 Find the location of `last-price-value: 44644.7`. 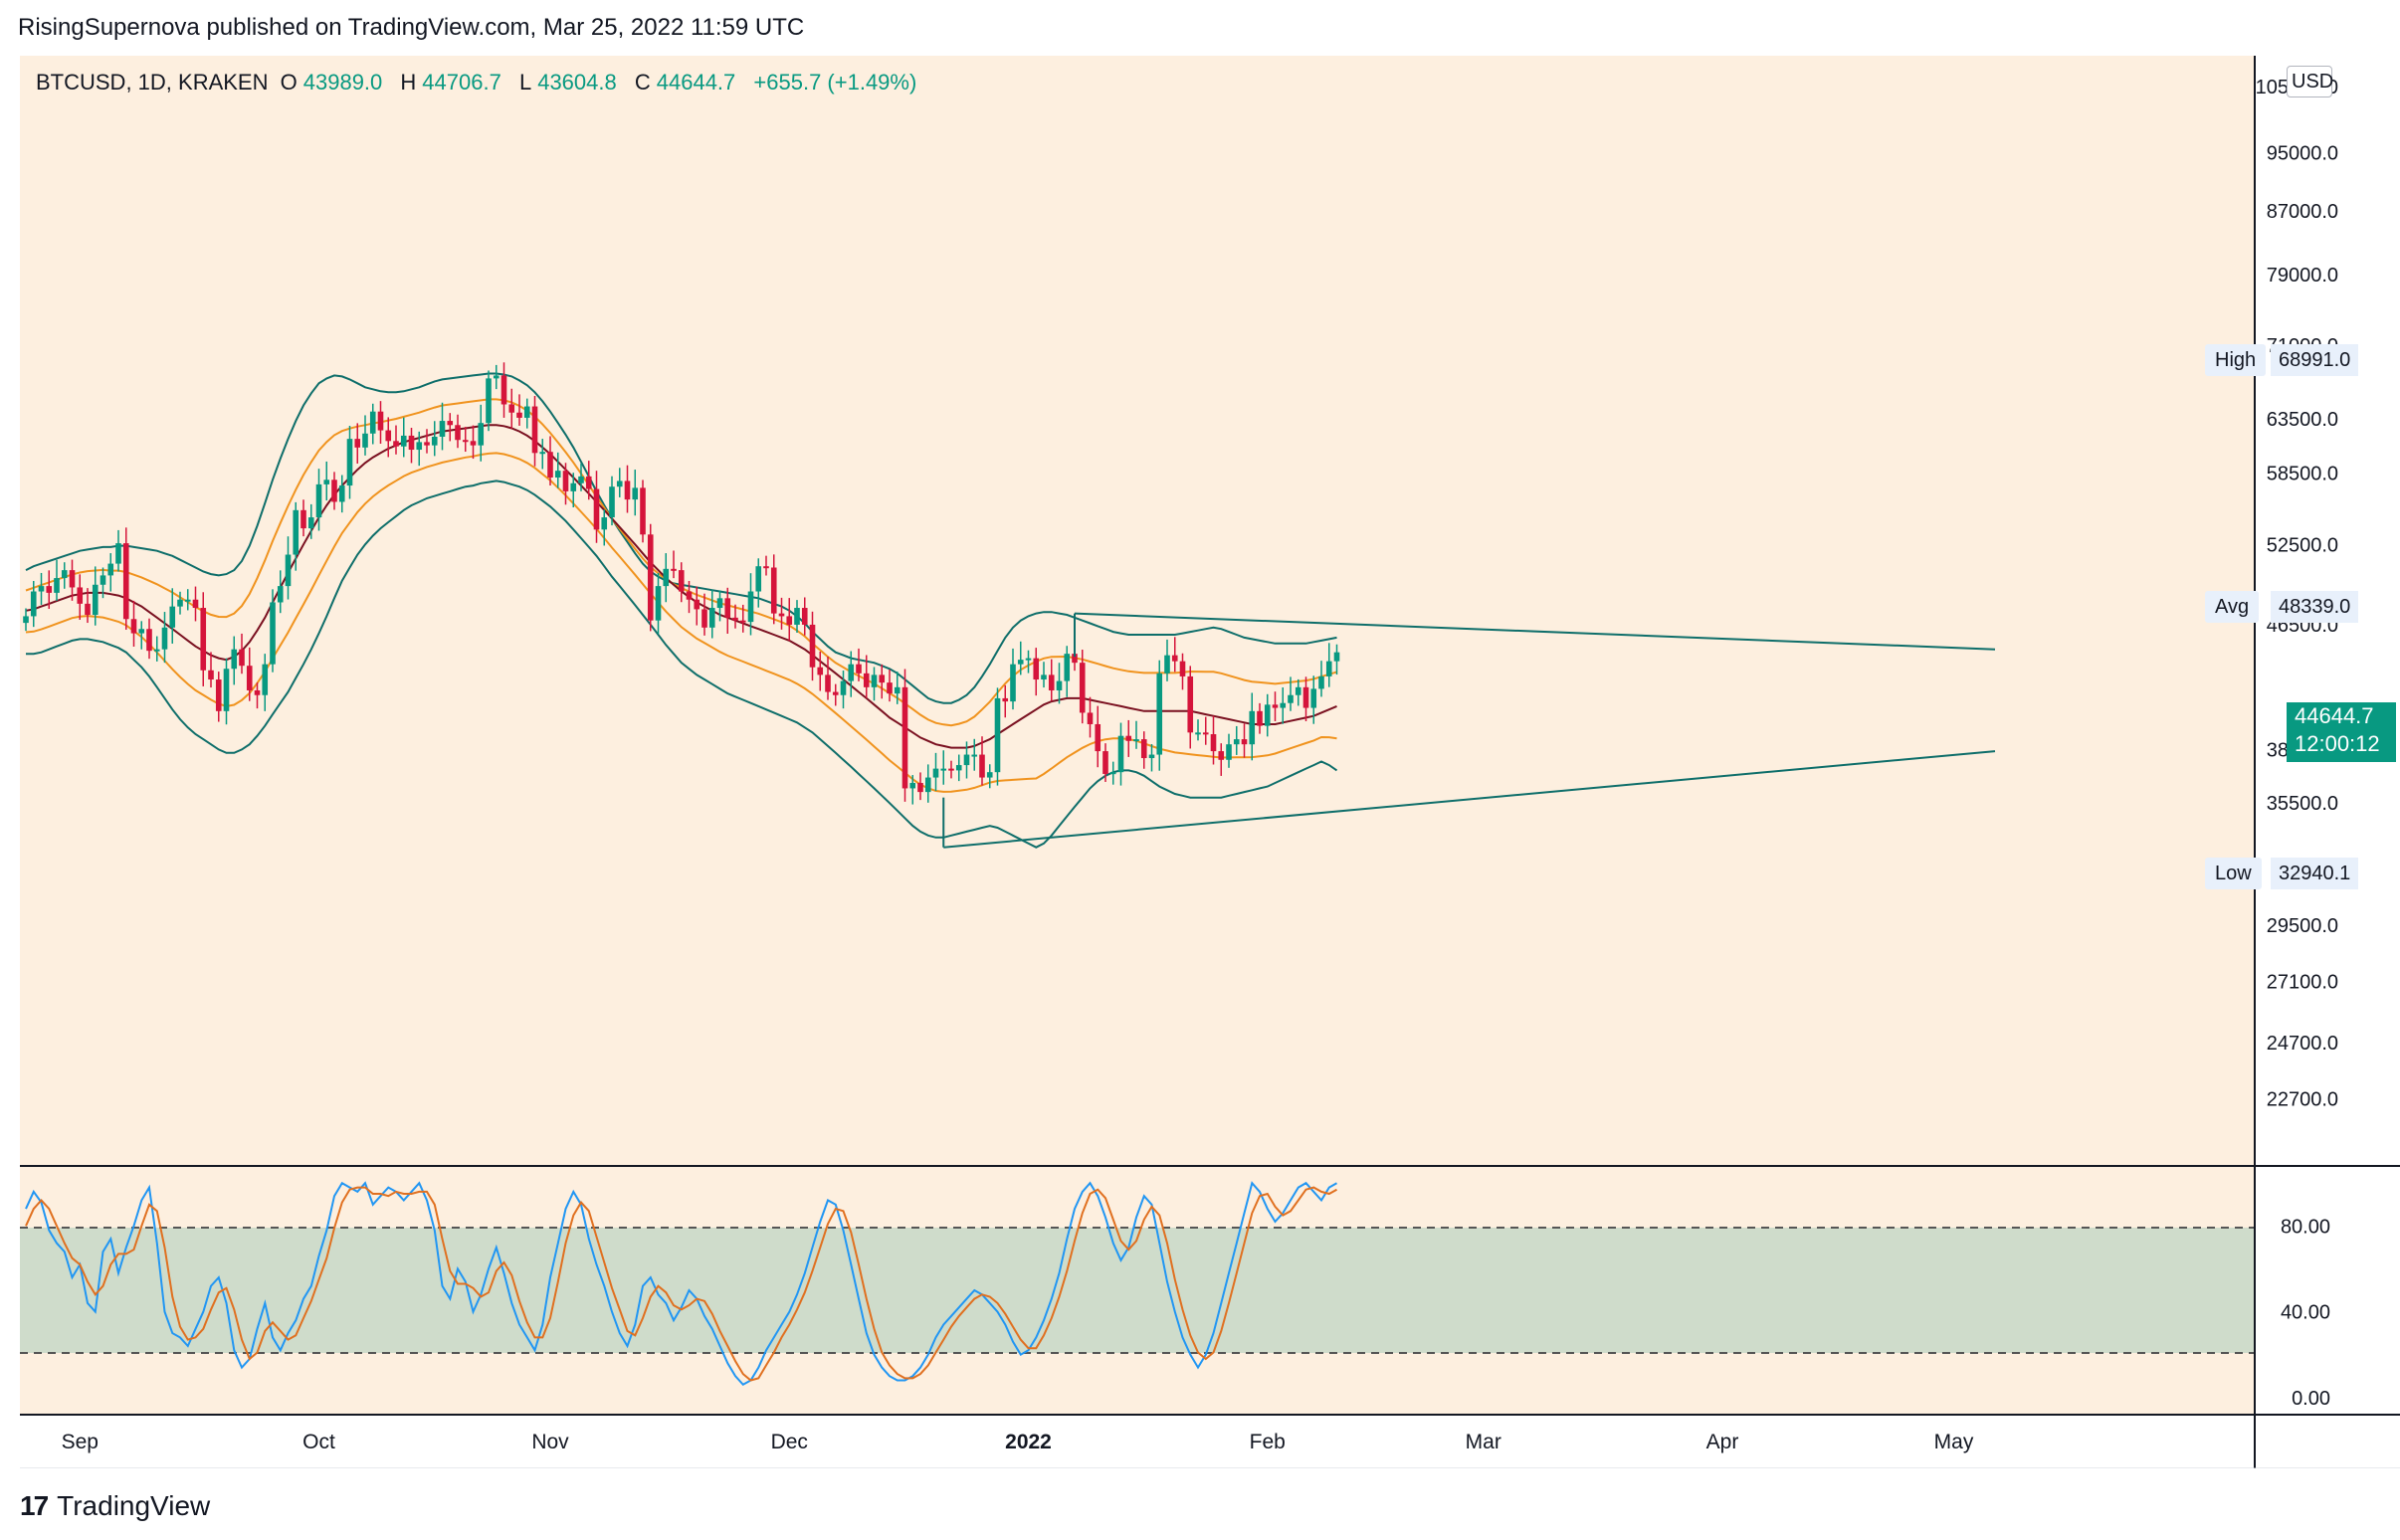

last-price-value: 44644.7 is located at coordinates (2334, 715).